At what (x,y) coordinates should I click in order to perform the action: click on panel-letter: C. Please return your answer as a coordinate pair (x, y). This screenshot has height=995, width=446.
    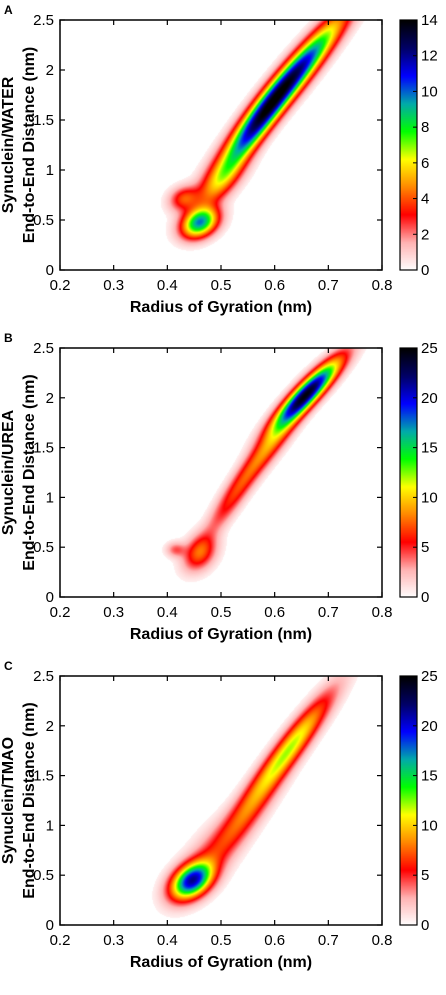
    Looking at the image, I should click on (8, 666).